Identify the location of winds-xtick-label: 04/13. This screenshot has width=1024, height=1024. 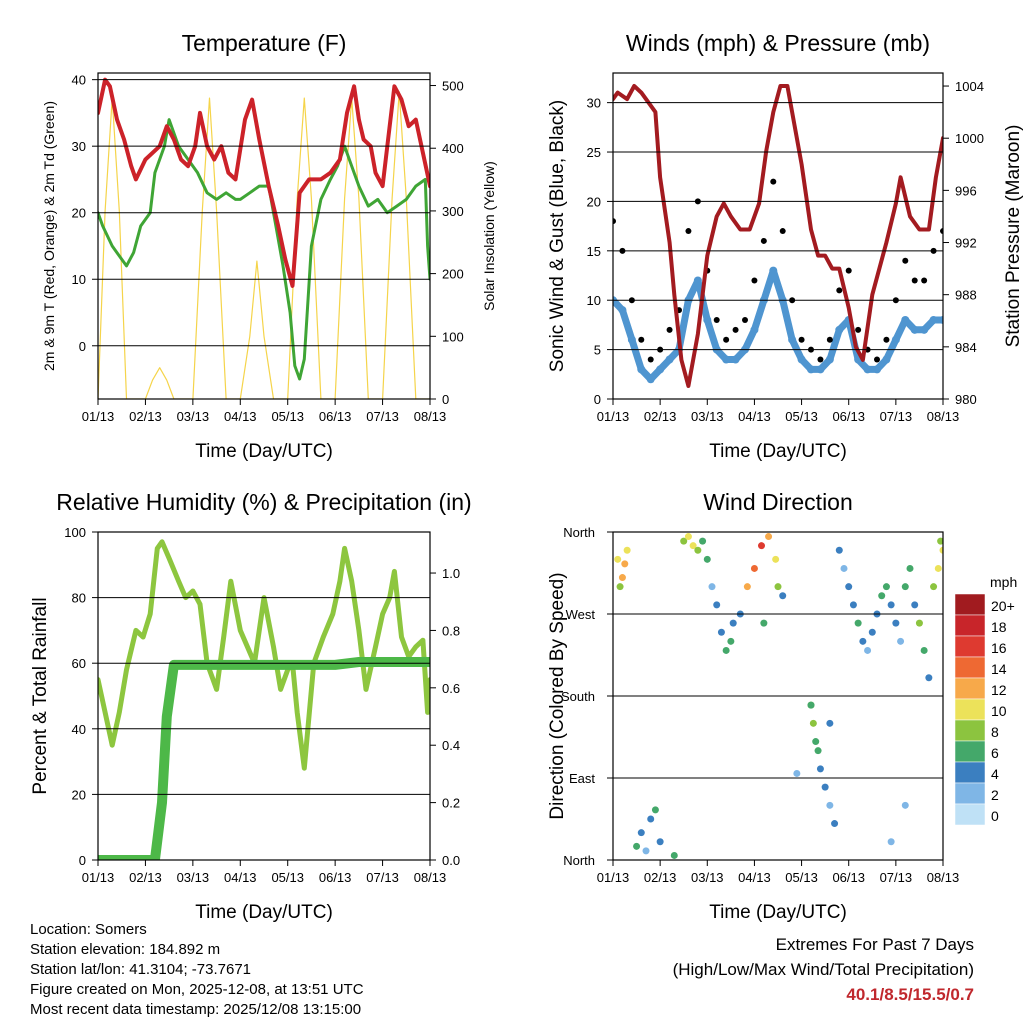
(754, 416).